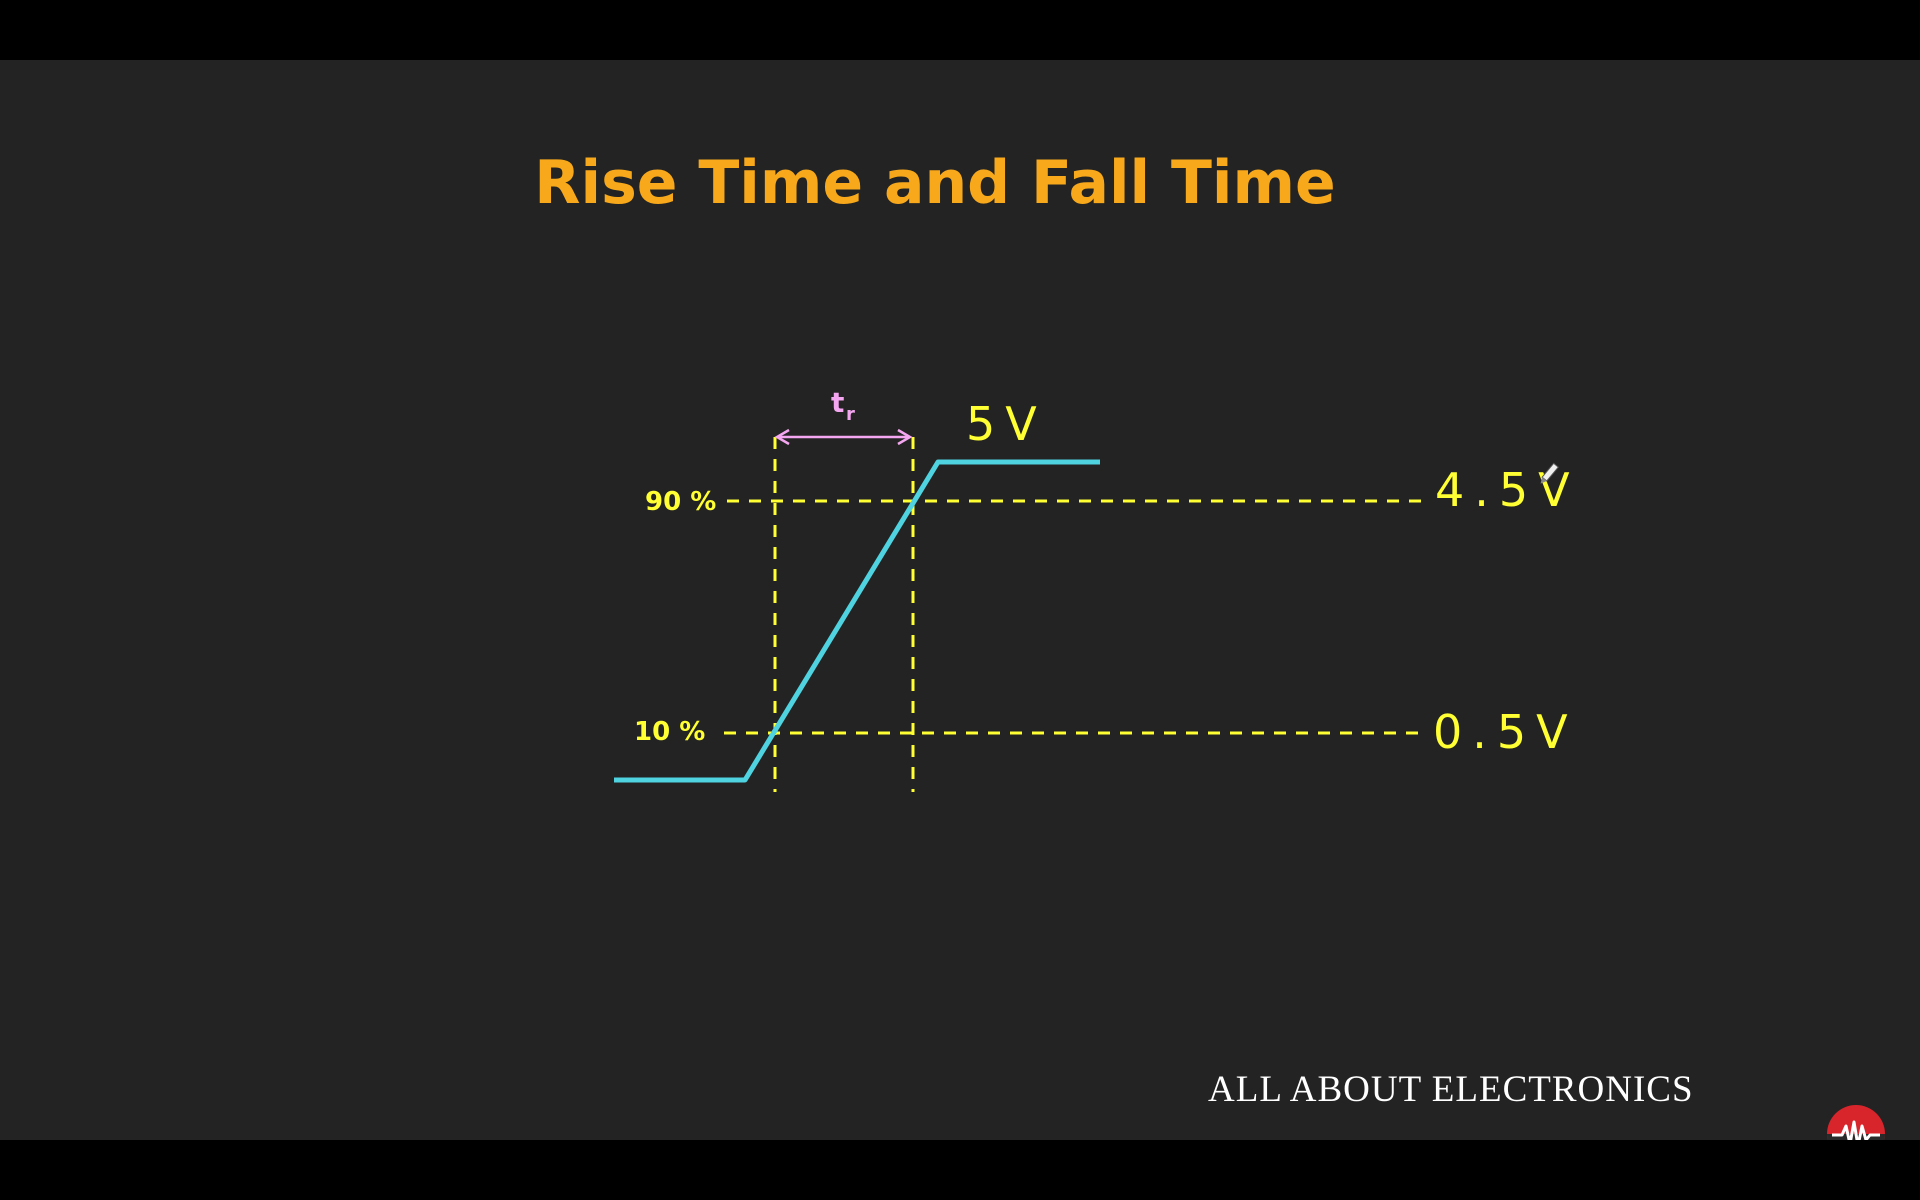  I want to click on letterbox-top, so click(960, 30).